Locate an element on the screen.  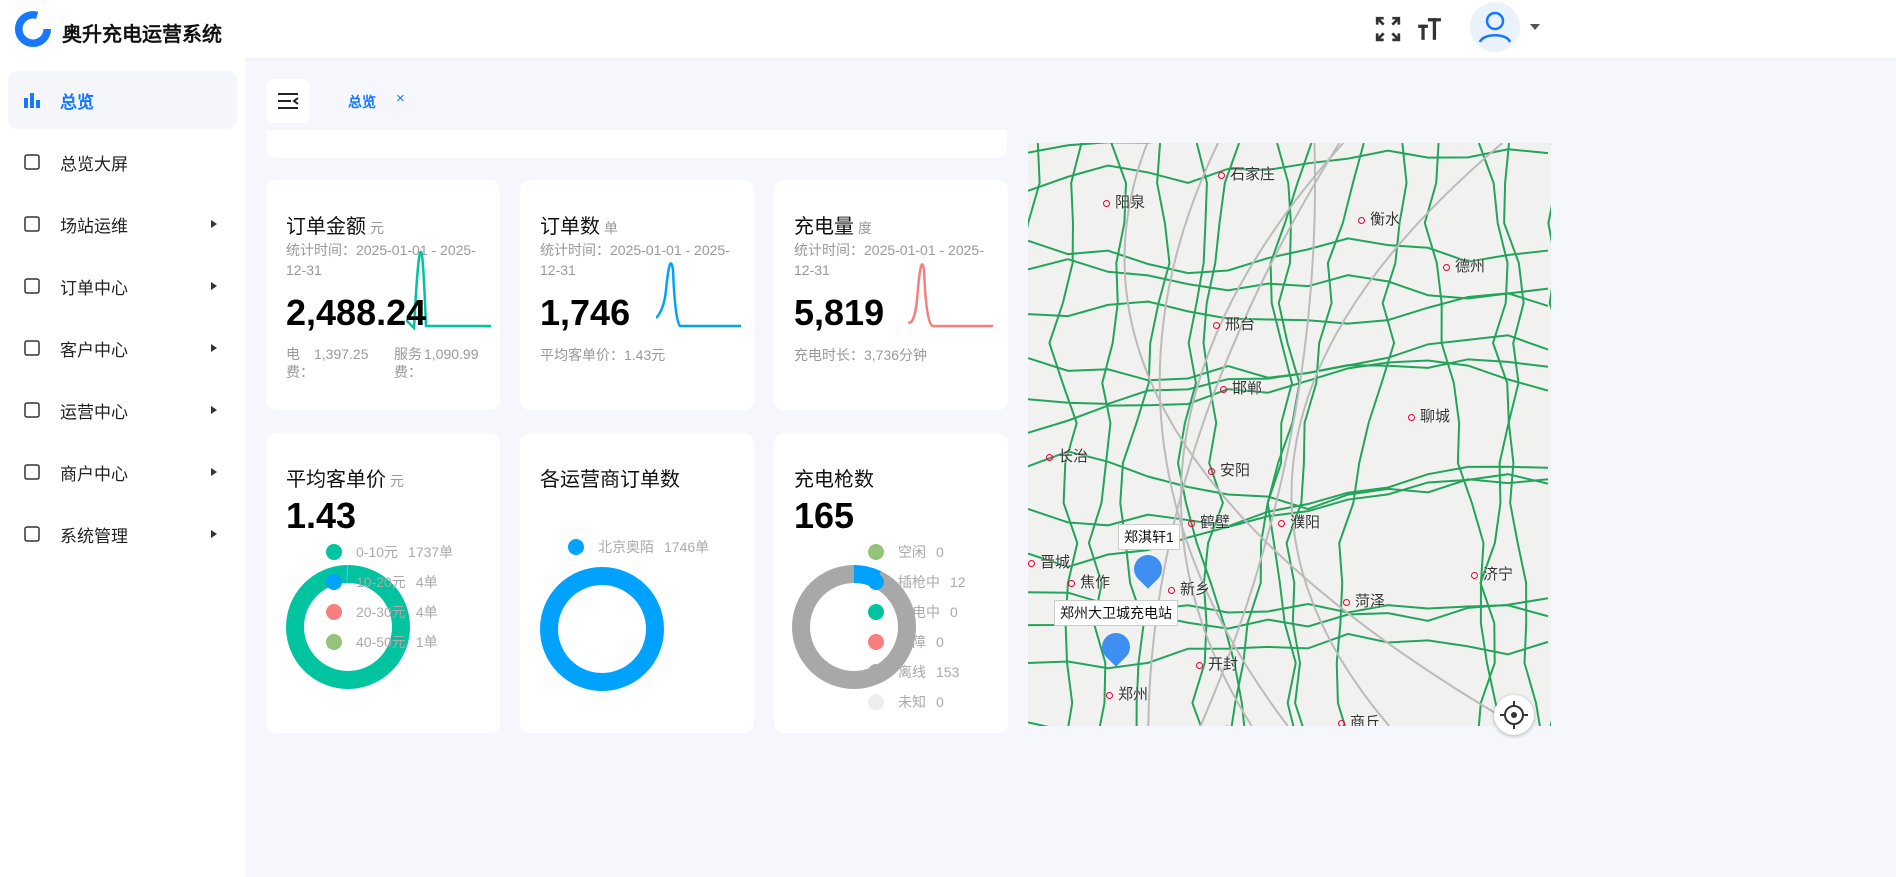
legend-item: 20-30元 4单 is located at coordinates (389, 612).